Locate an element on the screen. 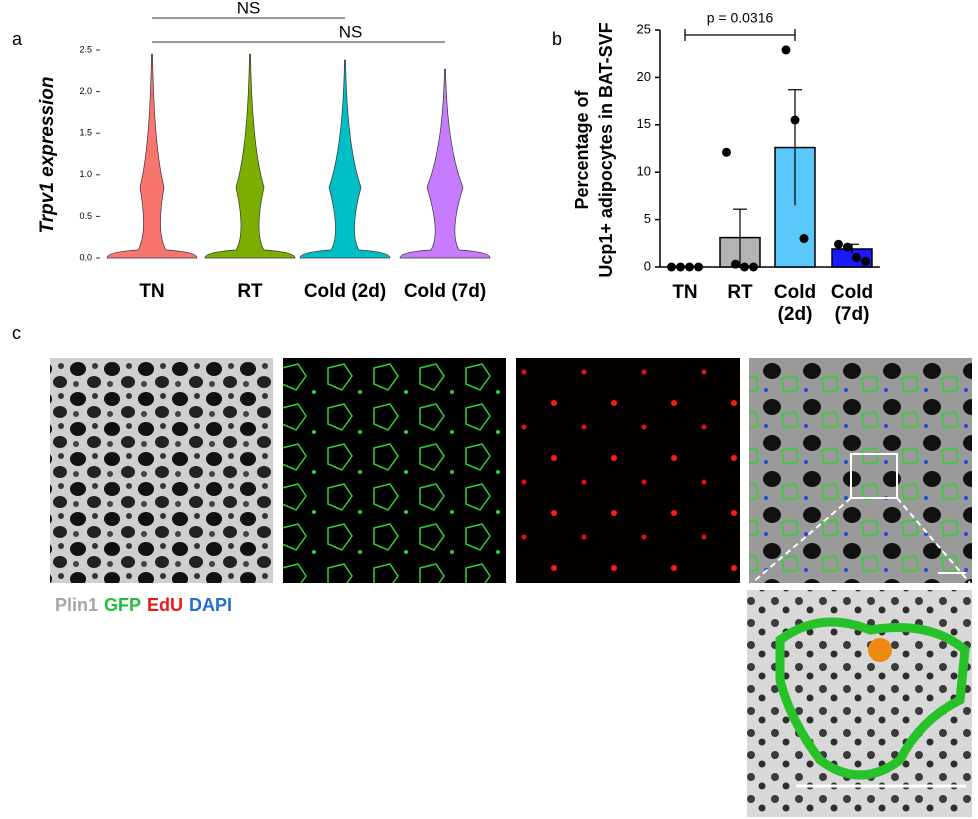 The image size is (978, 819). zoom-box is located at coordinates (874, 476).